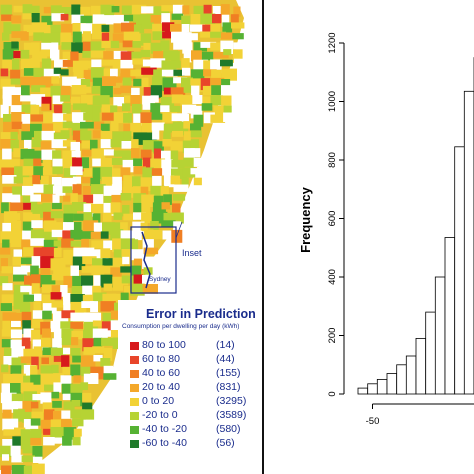 Image resolution: width=474 pixels, height=474 pixels. What do you see at coordinates (160, 415) in the screenshot?
I see `legend-range: -20 to 0` at bounding box center [160, 415].